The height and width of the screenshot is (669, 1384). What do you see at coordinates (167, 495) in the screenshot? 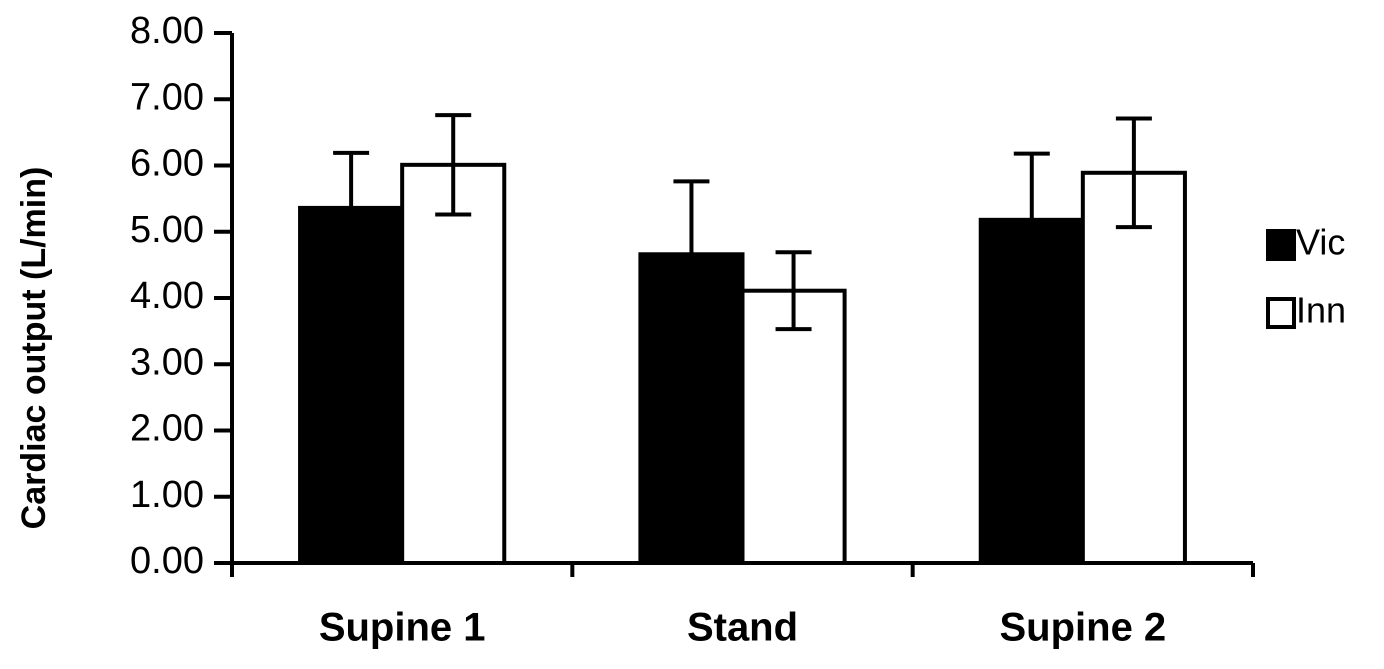
I see `y-tick-label: 1.00` at bounding box center [167, 495].